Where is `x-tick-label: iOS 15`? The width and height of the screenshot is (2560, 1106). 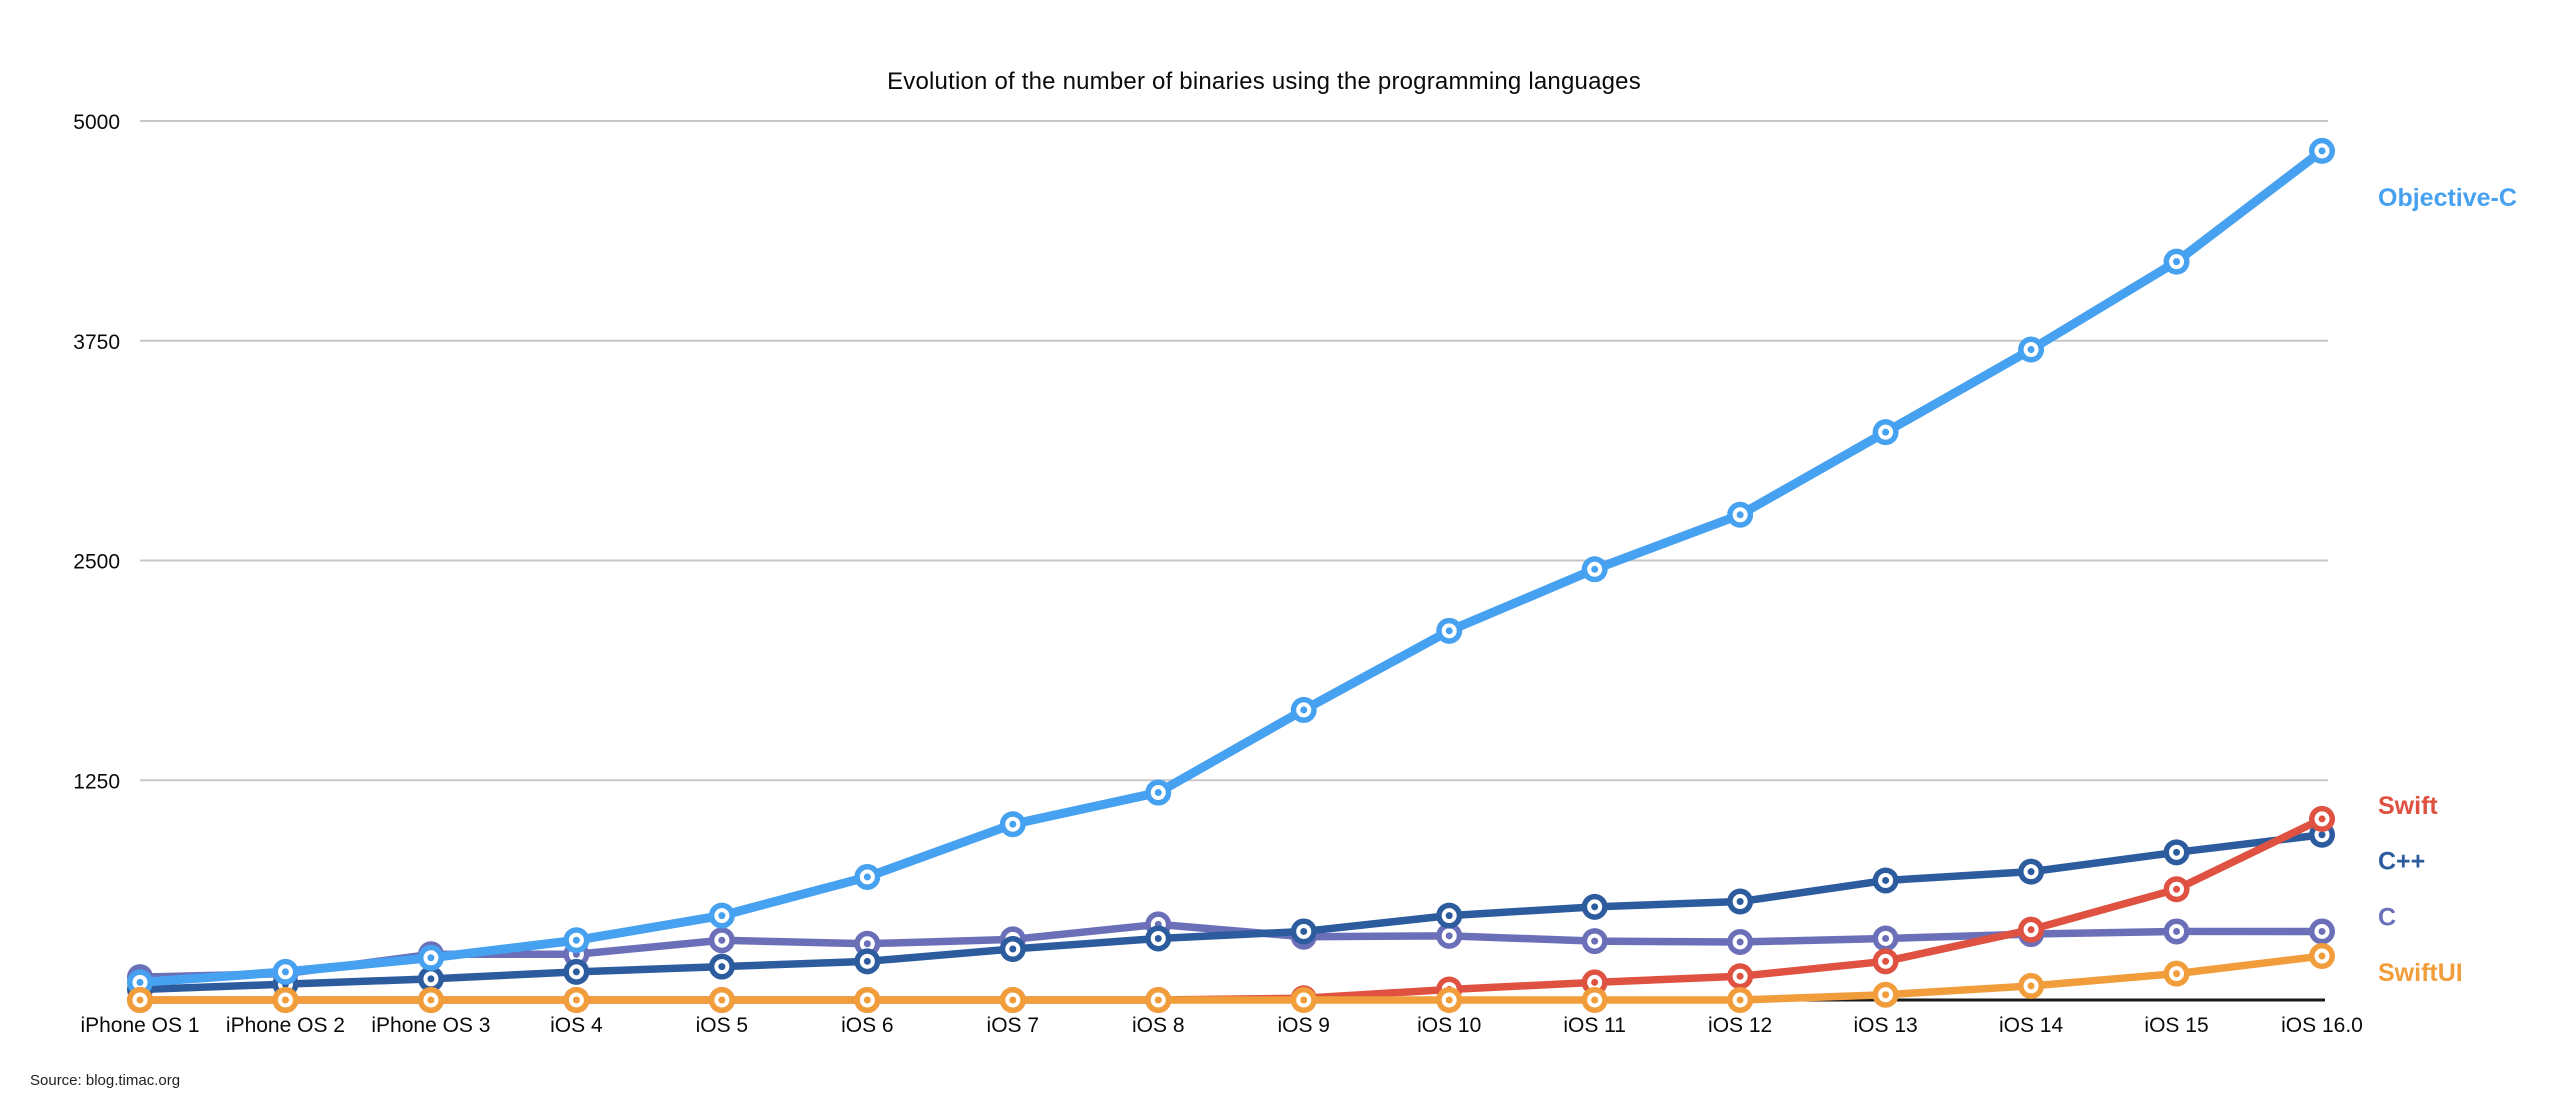
x-tick-label: iOS 15 is located at coordinates (2176, 1025).